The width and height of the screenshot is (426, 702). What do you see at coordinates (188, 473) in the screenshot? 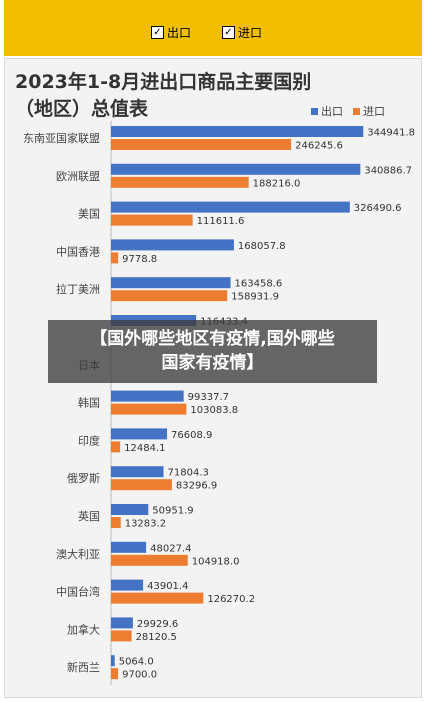
I see `data-label-export: 71804.3` at bounding box center [188, 473].